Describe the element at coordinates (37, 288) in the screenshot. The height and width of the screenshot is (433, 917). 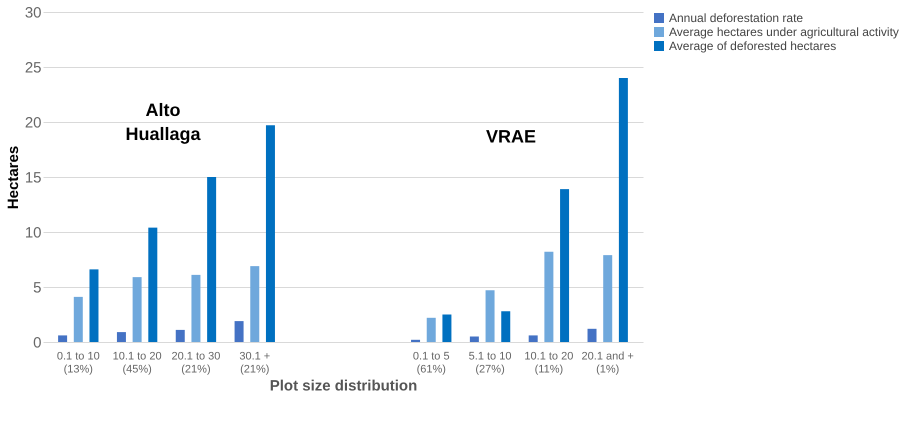
I see `y-tick-label: 5` at that location.